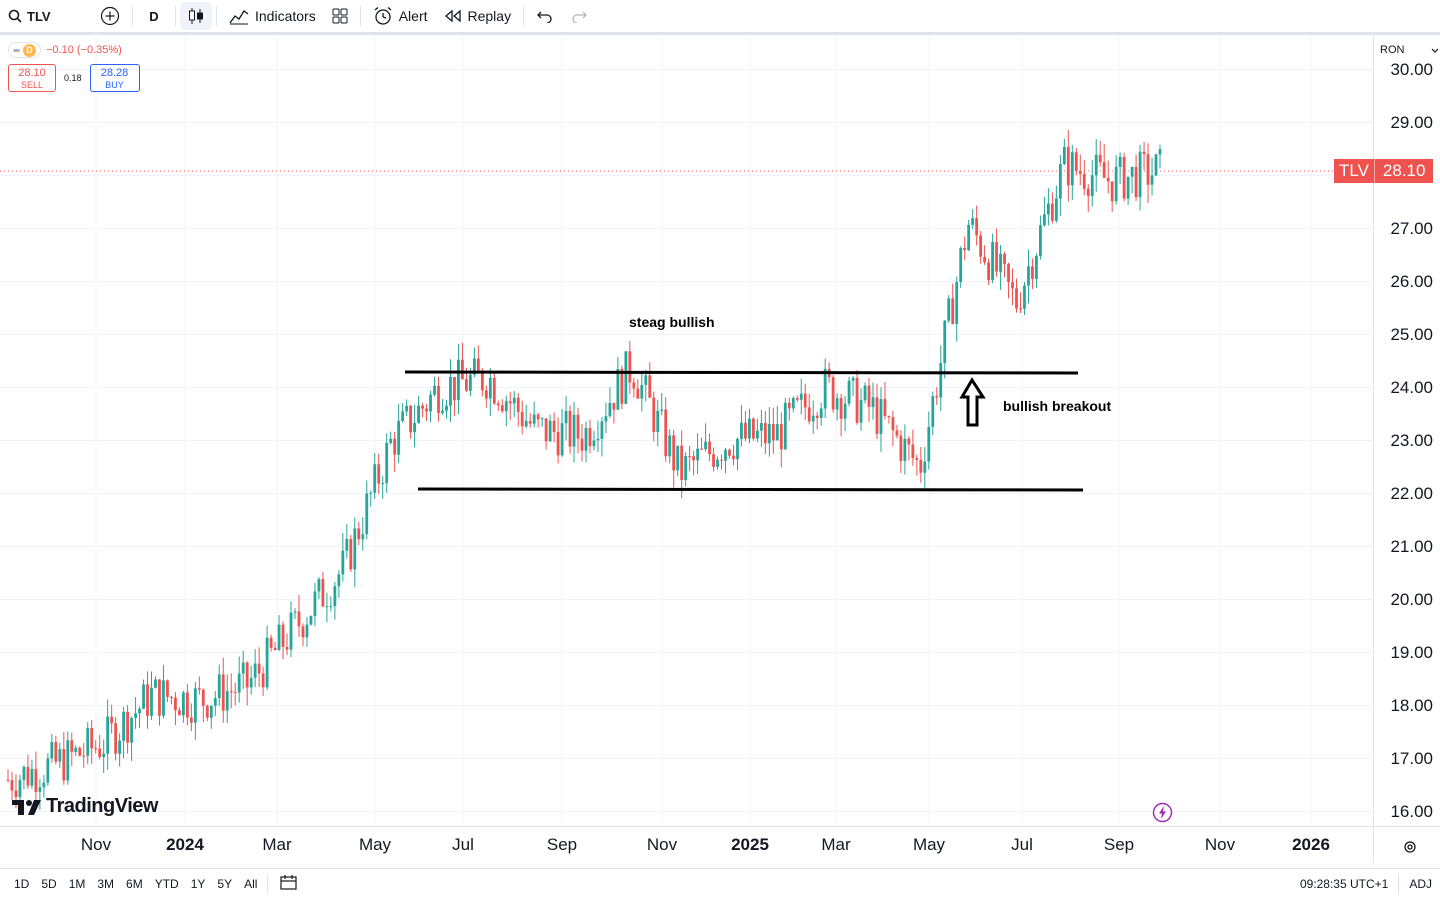 The height and width of the screenshot is (898, 1440). Describe the element at coordinates (340, 16) in the screenshot. I see `layouts-button` at that location.